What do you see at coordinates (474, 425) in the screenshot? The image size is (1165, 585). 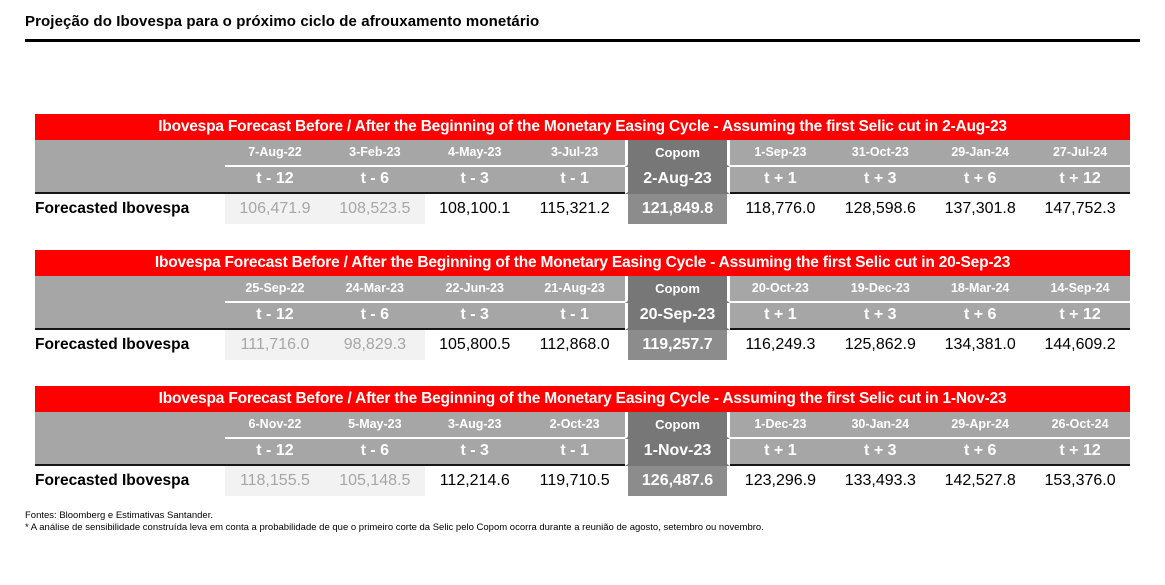 I see `date-header-cell: 3-Aug-23` at bounding box center [474, 425].